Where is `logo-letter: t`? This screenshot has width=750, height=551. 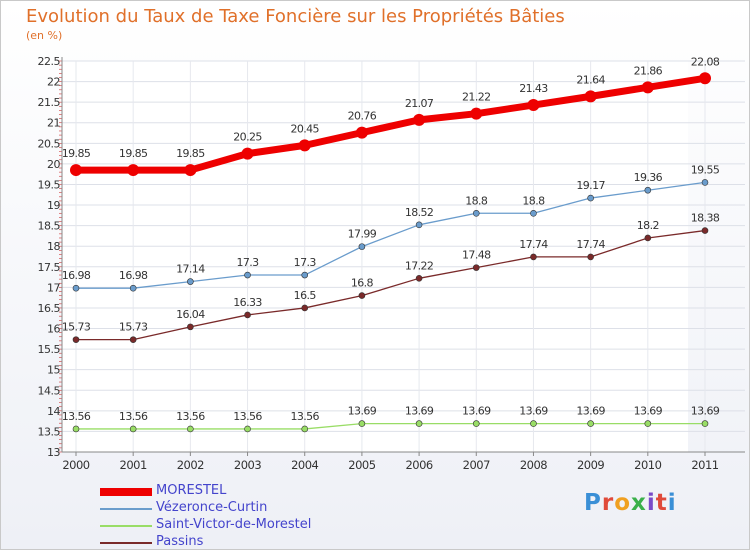
logo-letter: t is located at coordinates (661, 503).